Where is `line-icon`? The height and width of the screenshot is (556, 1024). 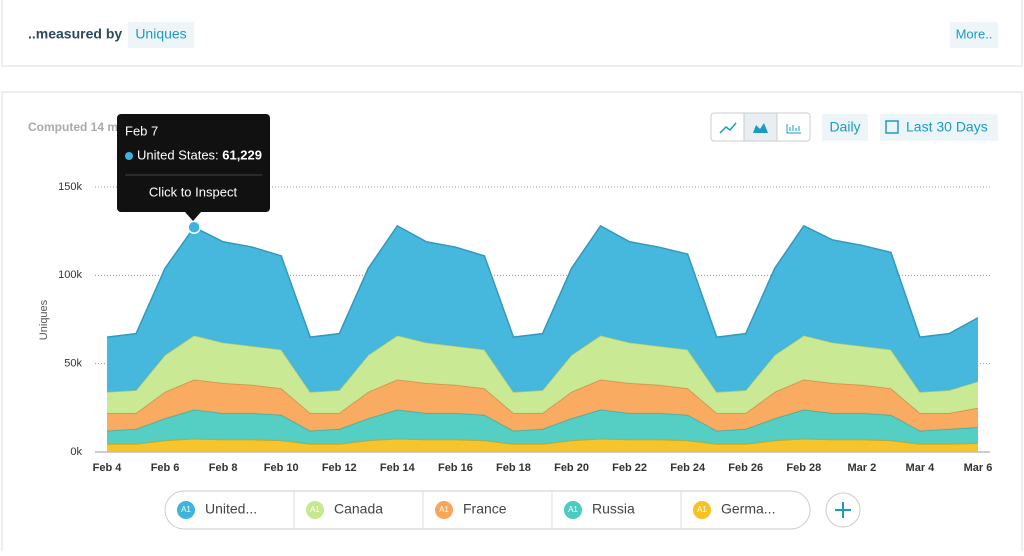 line-icon is located at coordinates (728, 128).